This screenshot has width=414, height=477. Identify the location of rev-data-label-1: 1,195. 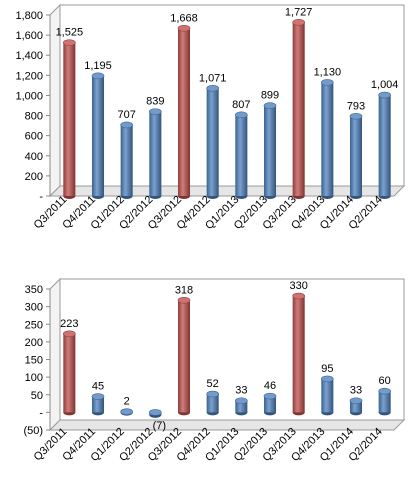
(98, 66).